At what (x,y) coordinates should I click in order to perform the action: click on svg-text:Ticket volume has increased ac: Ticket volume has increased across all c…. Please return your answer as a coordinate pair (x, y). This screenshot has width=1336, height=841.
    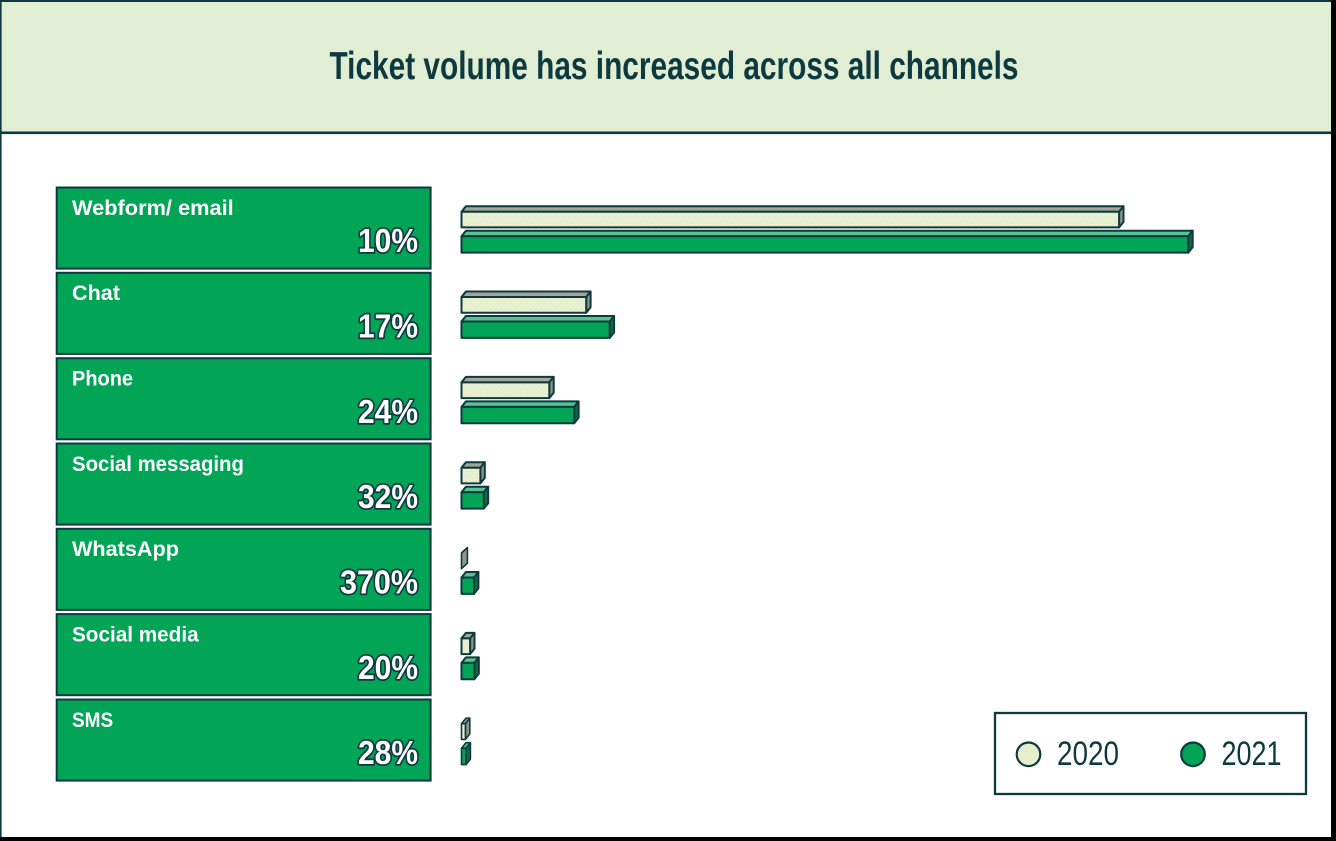
    Looking at the image, I should click on (674, 66).